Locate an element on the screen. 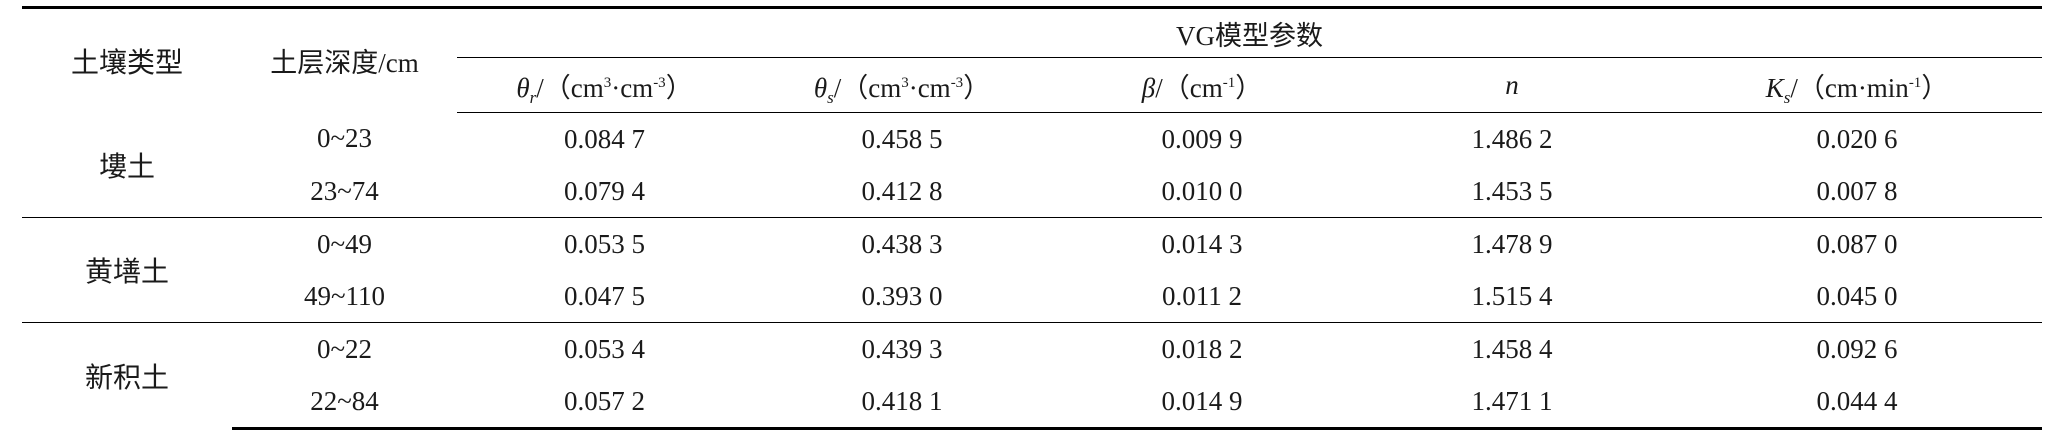 This screenshot has height=436, width=2064. cell-ks: 0.092 6 is located at coordinates (1857, 348).